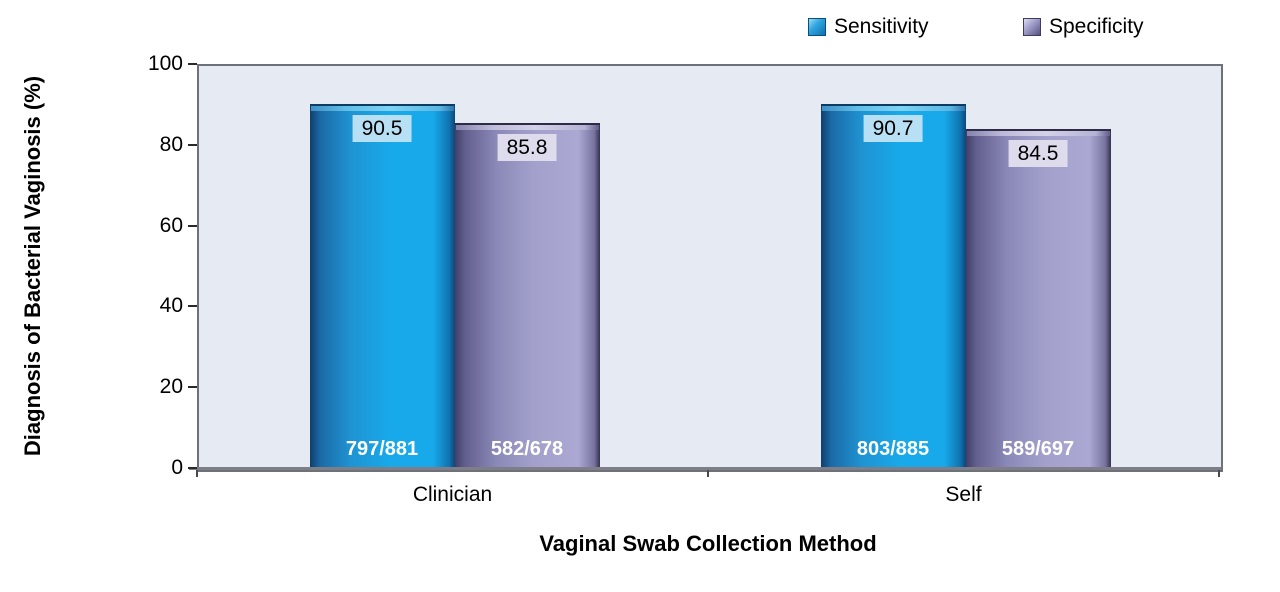  What do you see at coordinates (893, 128) in the screenshot?
I see `value-label: 90.7` at bounding box center [893, 128].